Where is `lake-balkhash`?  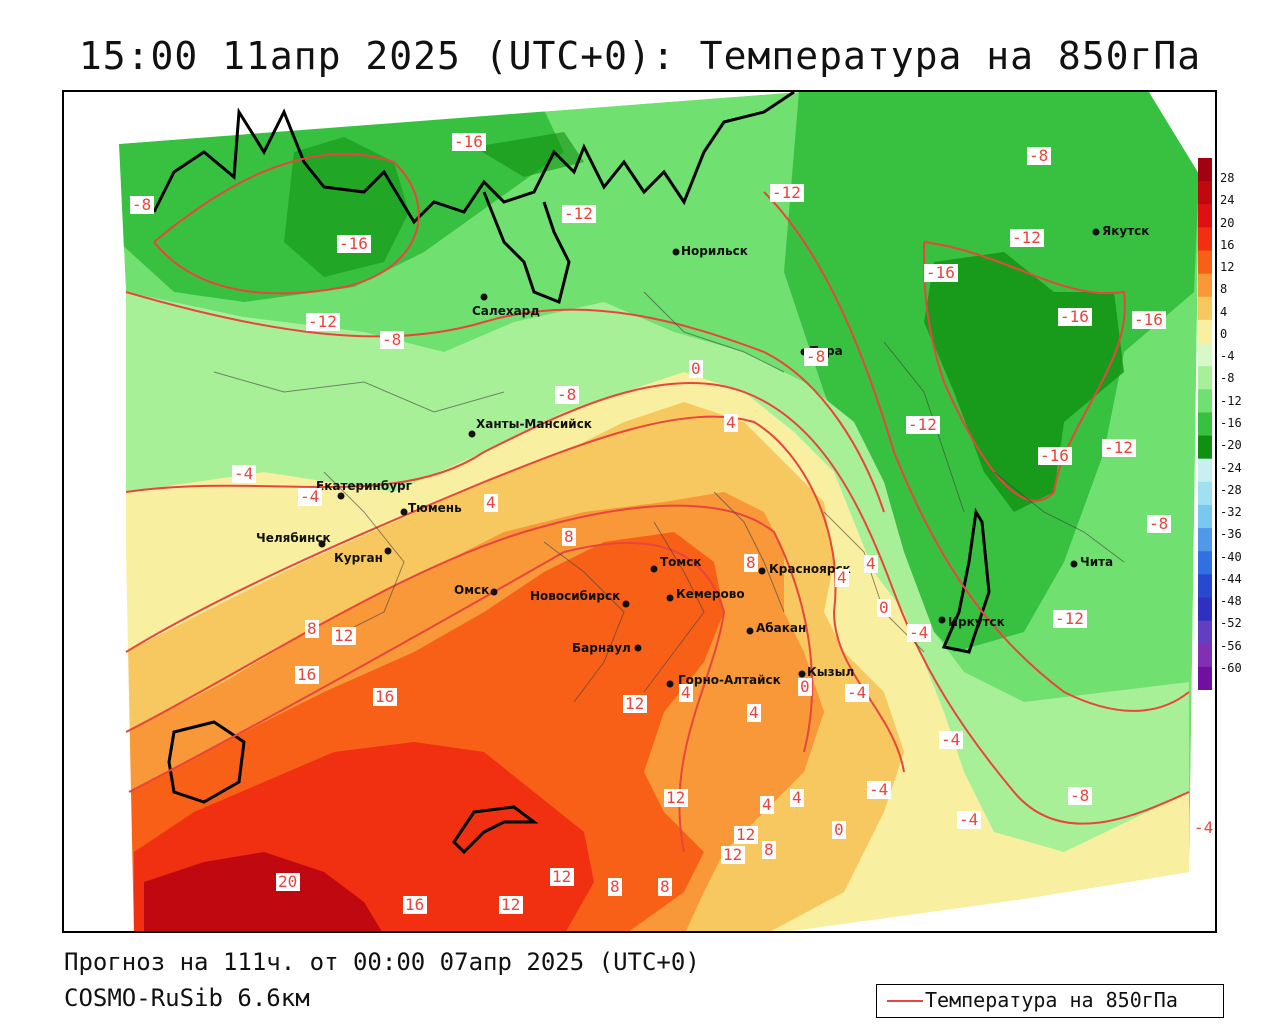 lake-balkhash is located at coordinates (495, 830).